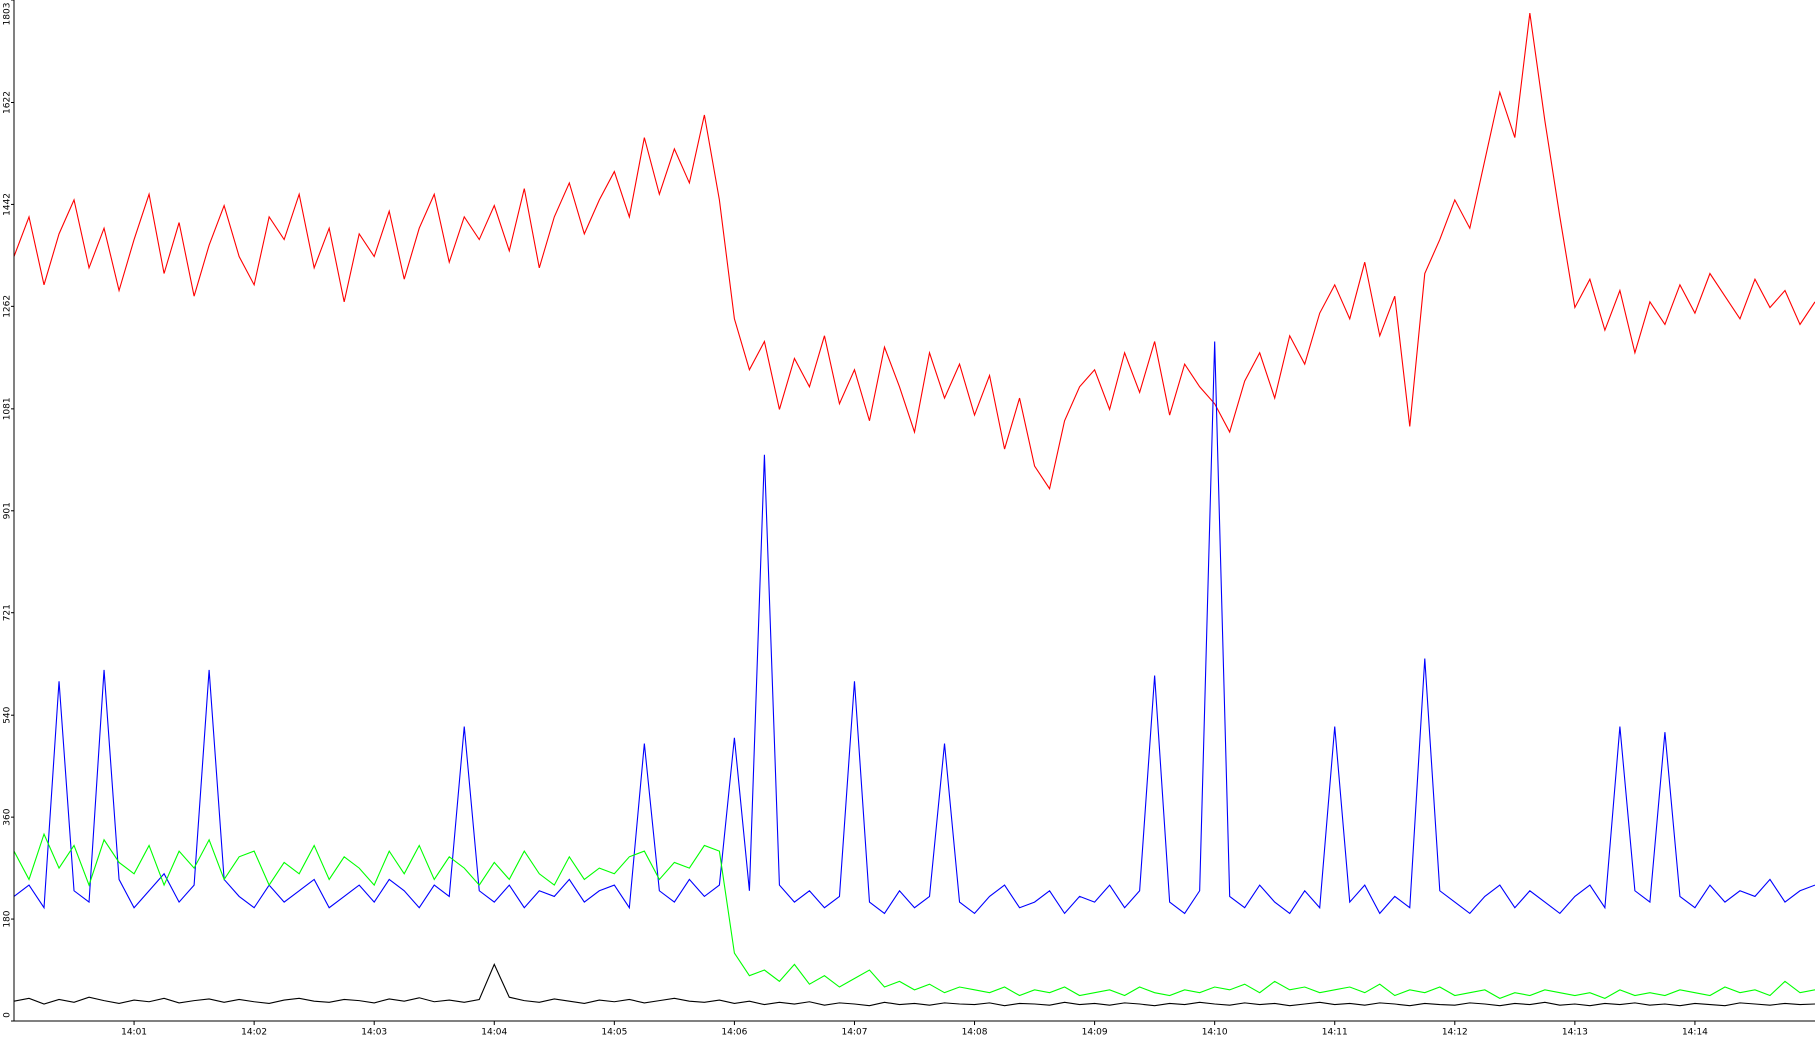  Describe the element at coordinates (854, 1033) in the screenshot. I see `x-tick-label: 14:07` at that location.